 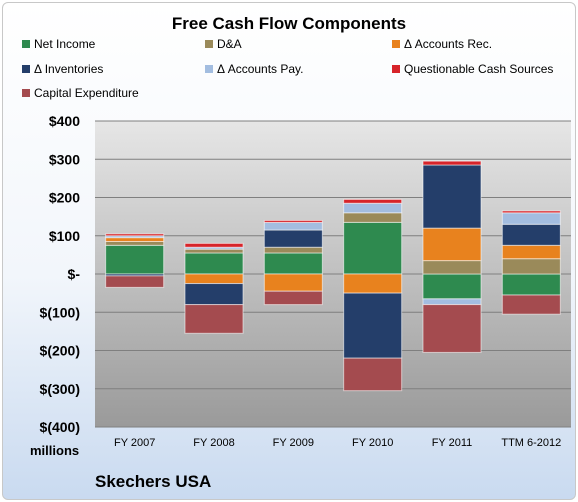 I want to click on legend-label: Δ Accounts Rec., so click(x=448, y=44).